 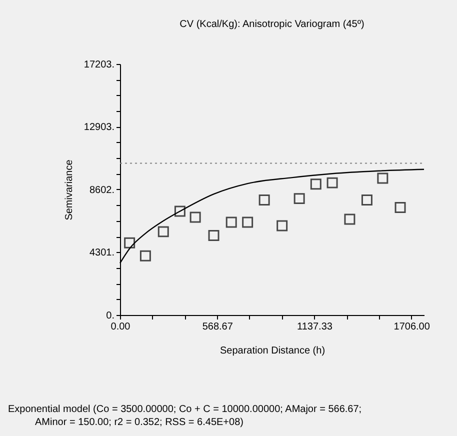 What do you see at coordinates (412, 327) in the screenshot?
I see `x-tick-label: 1706.00` at bounding box center [412, 327].